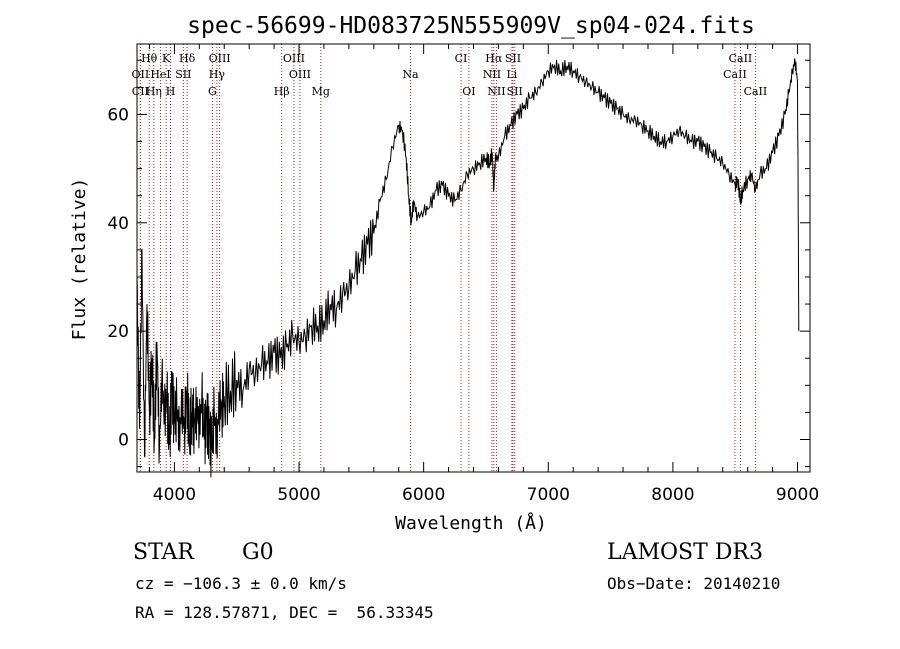  What do you see at coordinates (160, 74) in the screenshot?
I see `line-marker-label: HeI` at bounding box center [160, 74].